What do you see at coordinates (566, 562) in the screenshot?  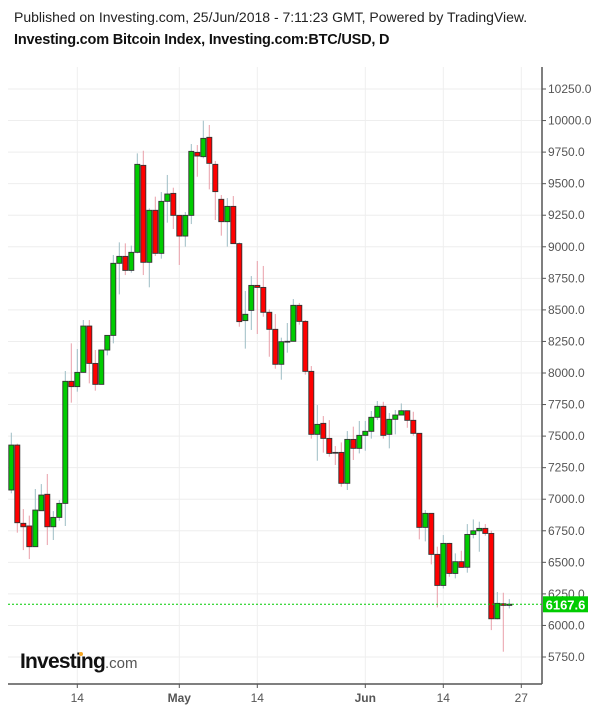 I see `y-tick-label: 6500.0` at bounding box center [566, 562].